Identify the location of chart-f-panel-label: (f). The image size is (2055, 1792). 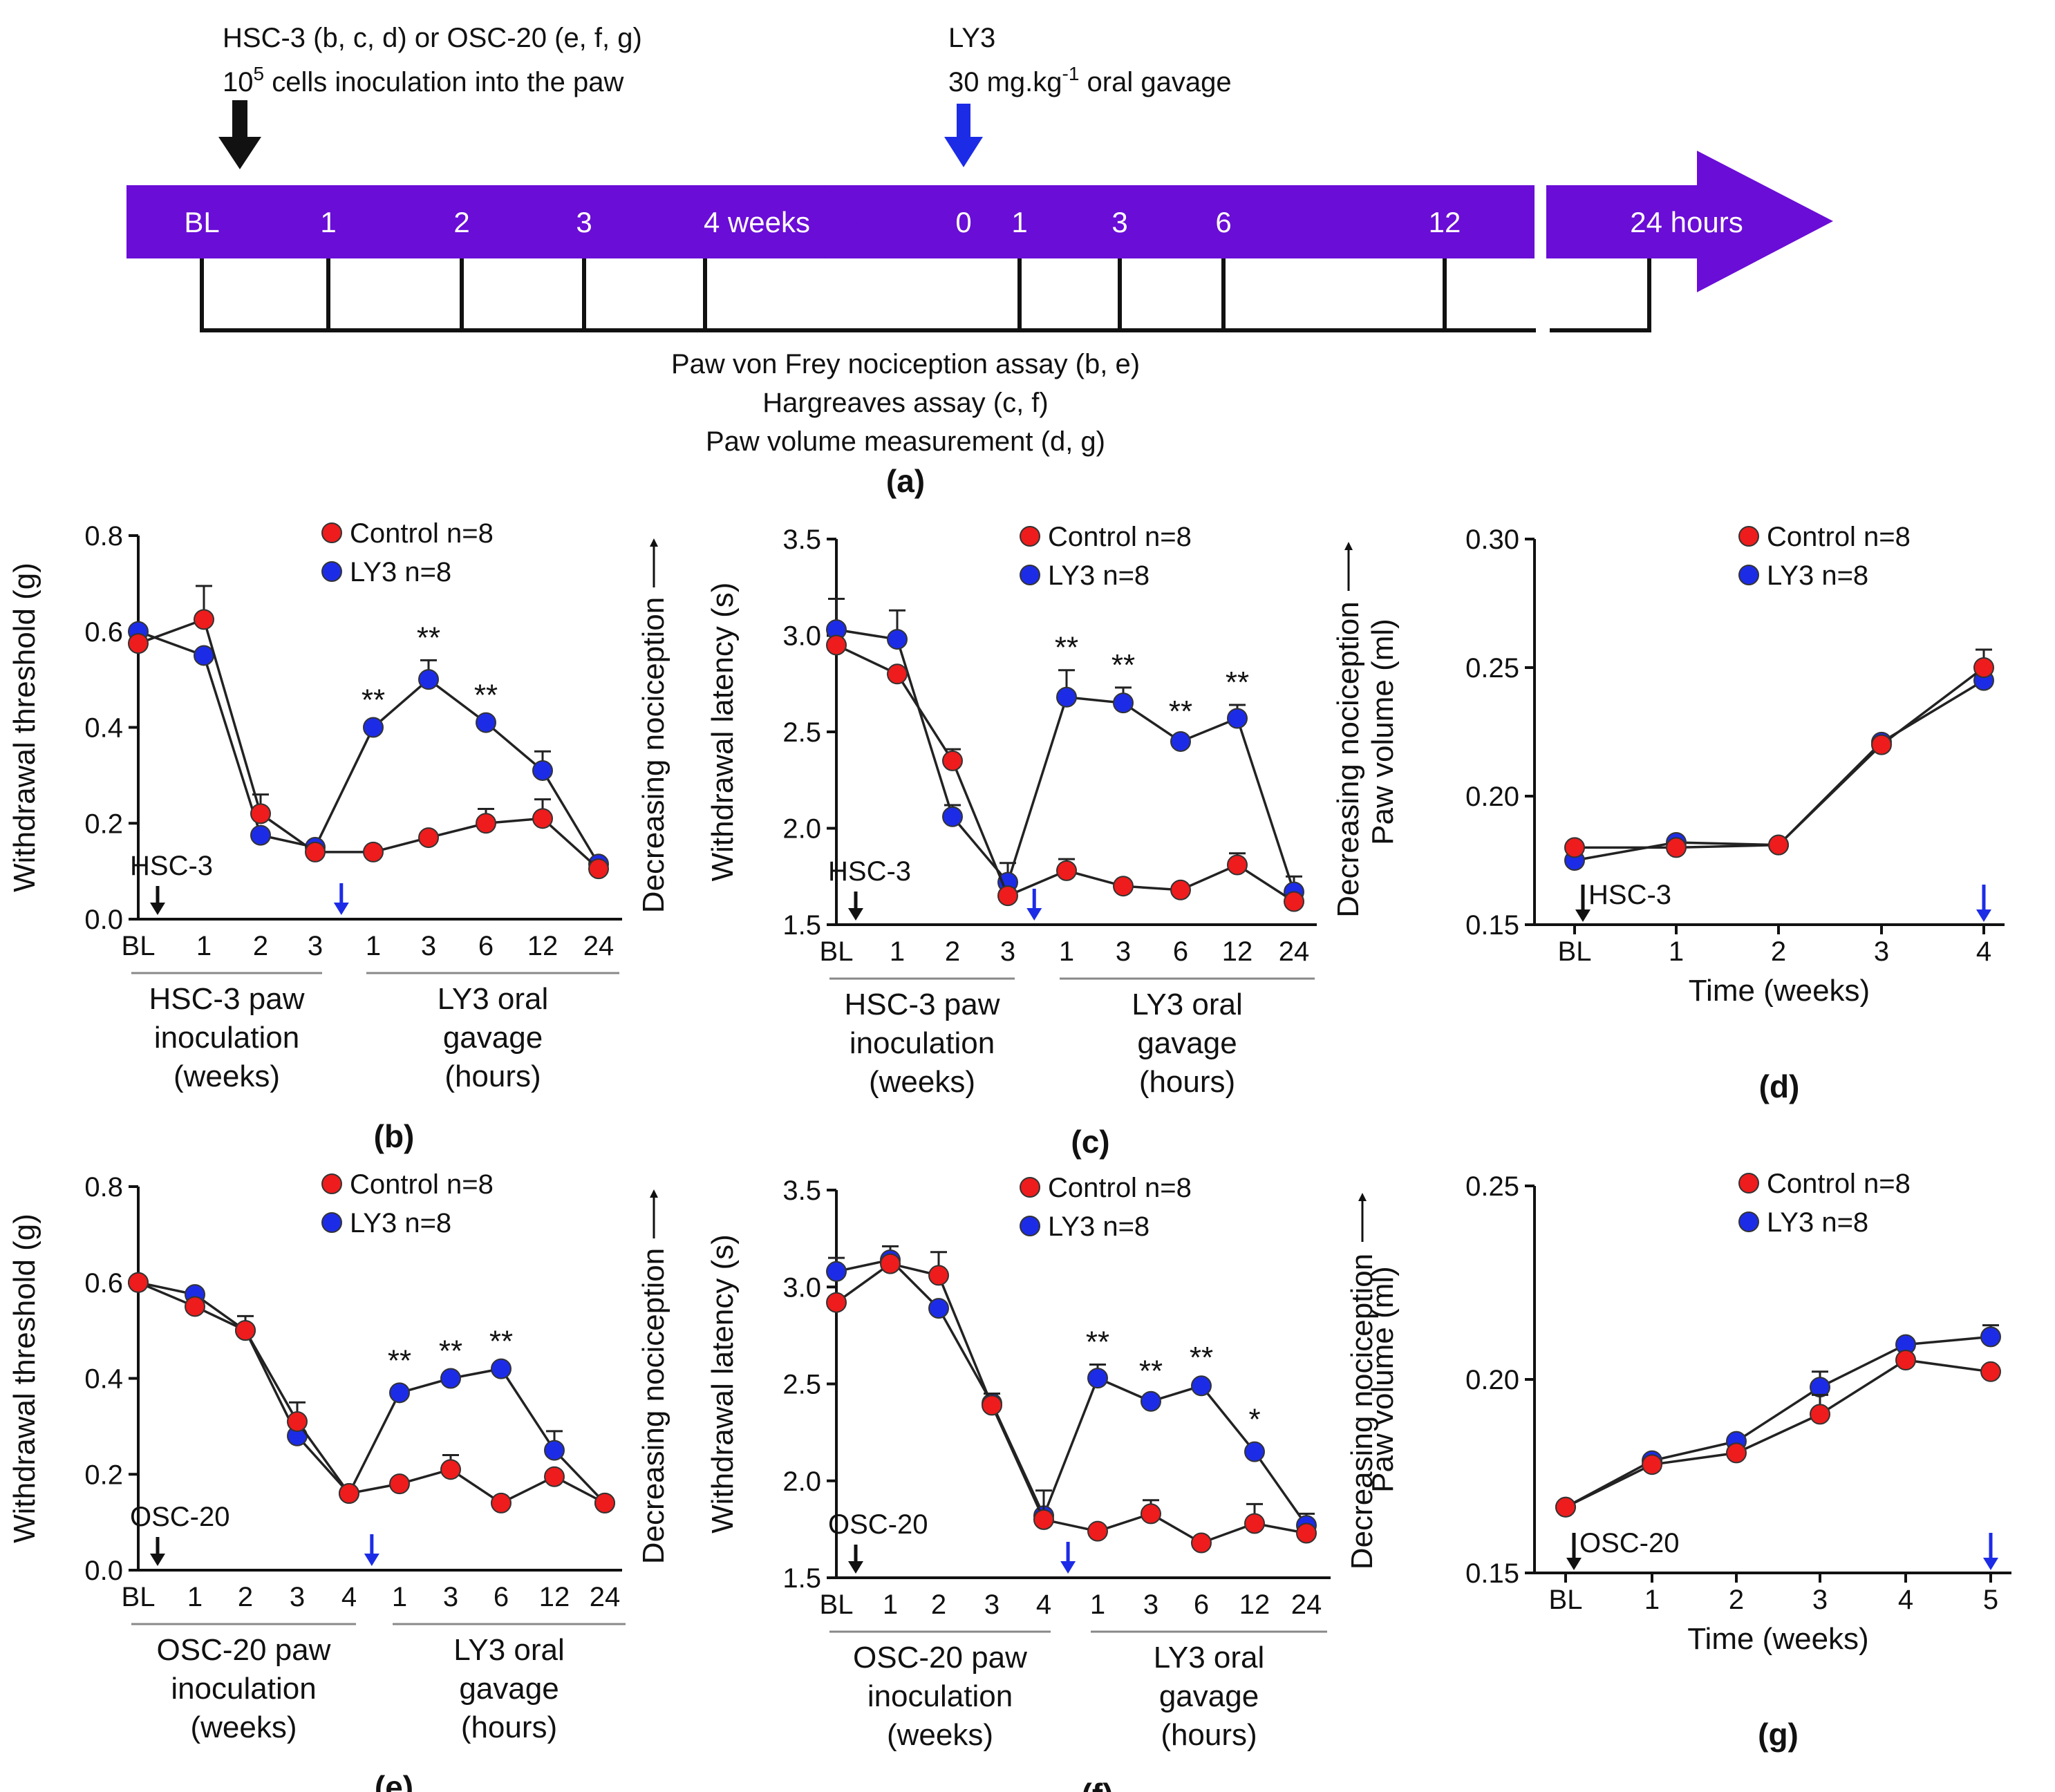
(1098, 1785).